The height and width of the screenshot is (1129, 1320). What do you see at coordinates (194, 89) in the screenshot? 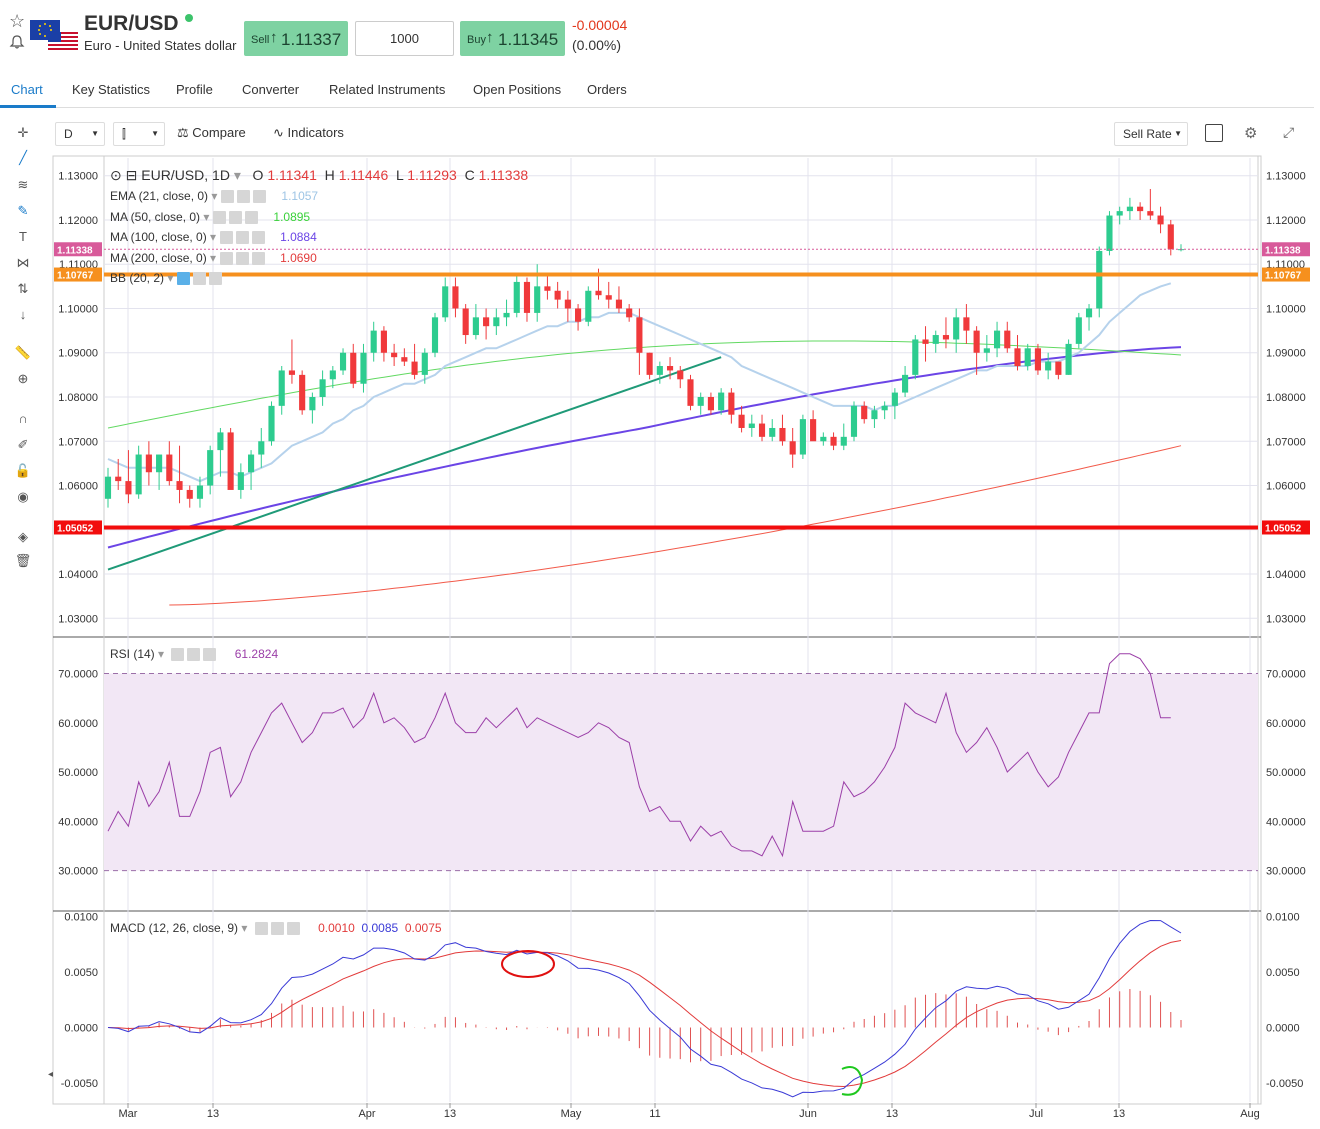
I see `tab-profile: Profile` at bounding box center [194, 89].